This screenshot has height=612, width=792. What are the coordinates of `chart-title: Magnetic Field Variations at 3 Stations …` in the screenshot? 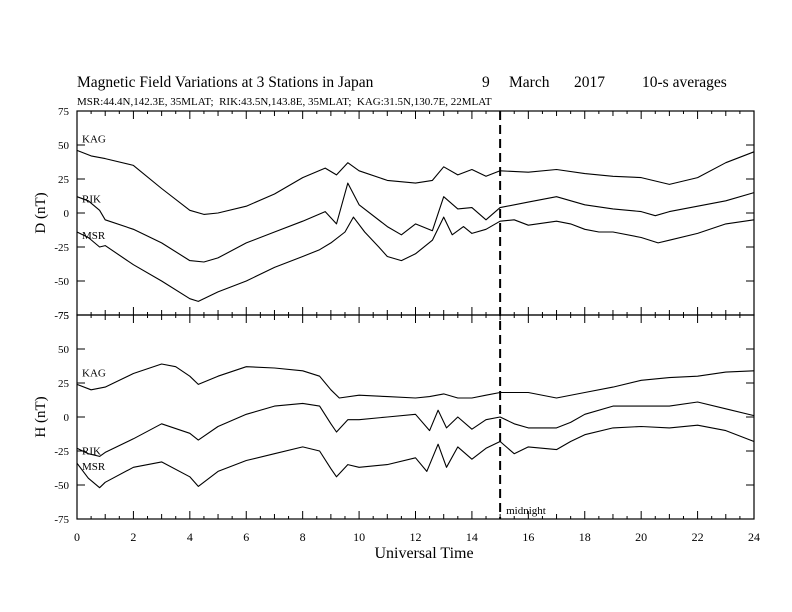 It's located at (225, 82).